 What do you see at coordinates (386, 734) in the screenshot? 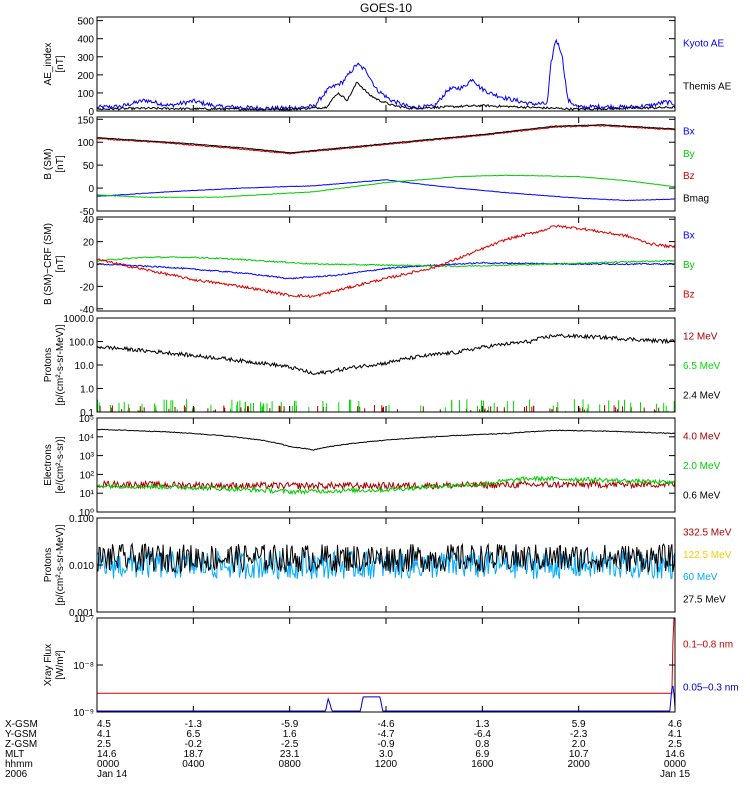
I see `ephemeris-value: -4.7` at bounding box center [386, 734].